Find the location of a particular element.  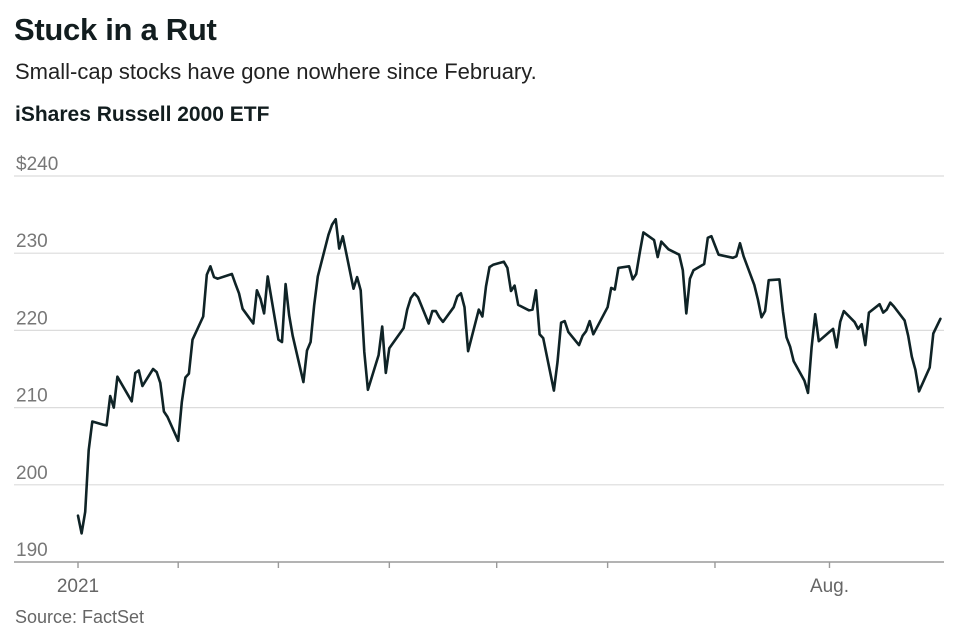

y-tick-label: 190 is located at coordinates (32, 550).